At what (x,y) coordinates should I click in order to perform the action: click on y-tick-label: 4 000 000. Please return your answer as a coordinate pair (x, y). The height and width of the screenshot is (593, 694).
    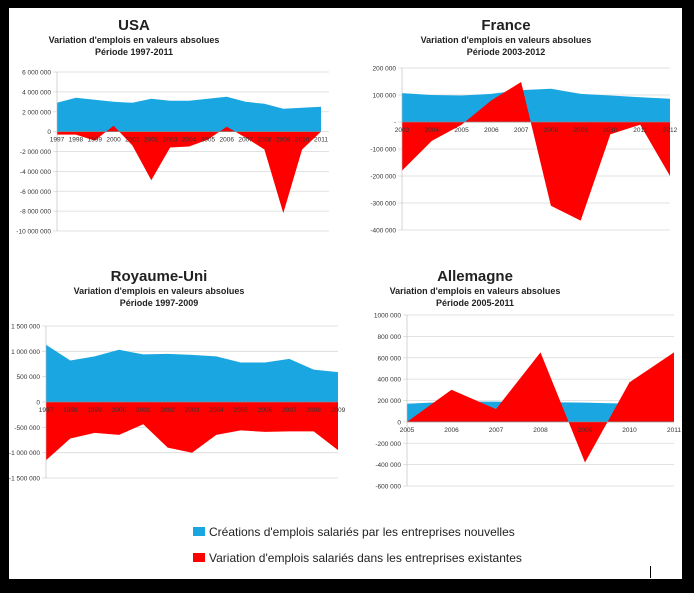
    Looking at the image, I should click on (36, 92).